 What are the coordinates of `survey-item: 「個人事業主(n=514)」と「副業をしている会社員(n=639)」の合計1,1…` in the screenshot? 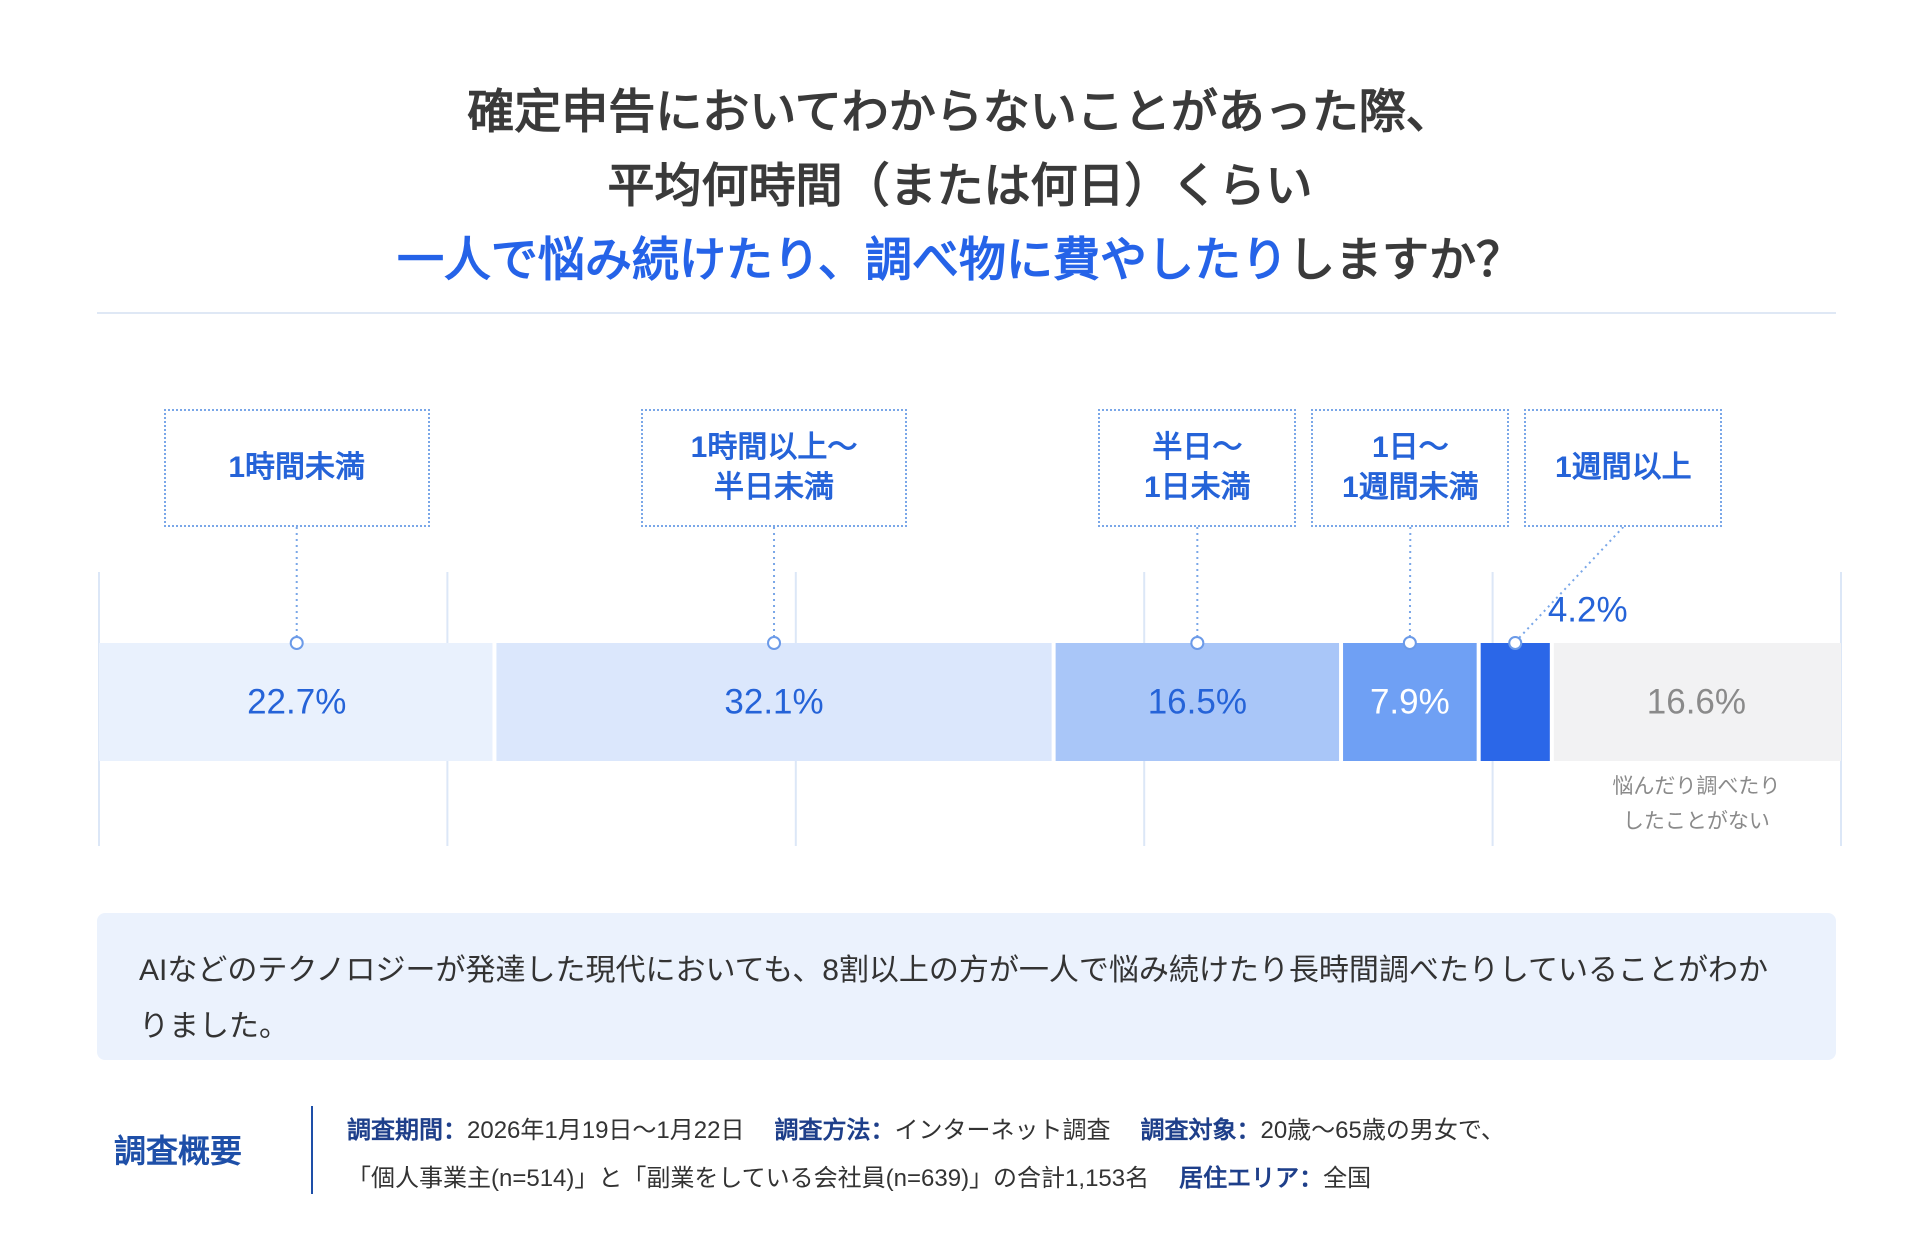 It's located at (748, 1178).